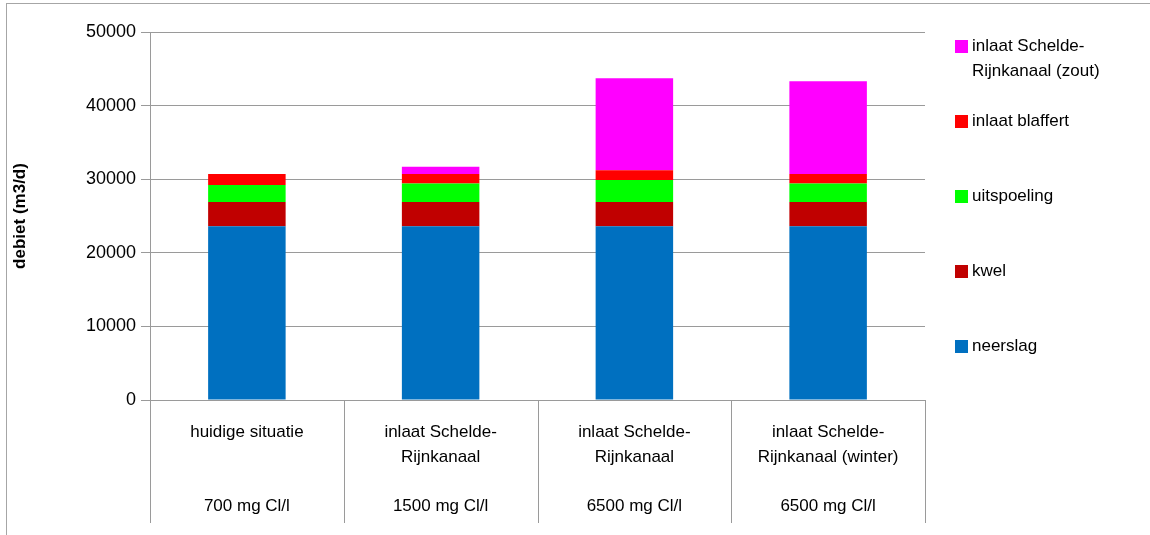 This screenshot has width=1150, height=535. Describe the element at coordinates (1005, 346) in the screenshot. I see `legend-label: neerslag` at that location.